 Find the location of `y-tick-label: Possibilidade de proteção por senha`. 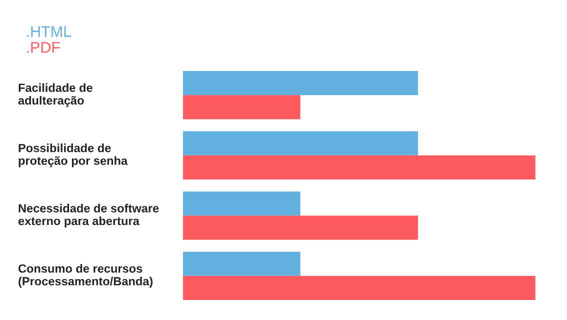

y-tick-label: Possibilidade de proteção por senha is located at coordinates (73, 156).